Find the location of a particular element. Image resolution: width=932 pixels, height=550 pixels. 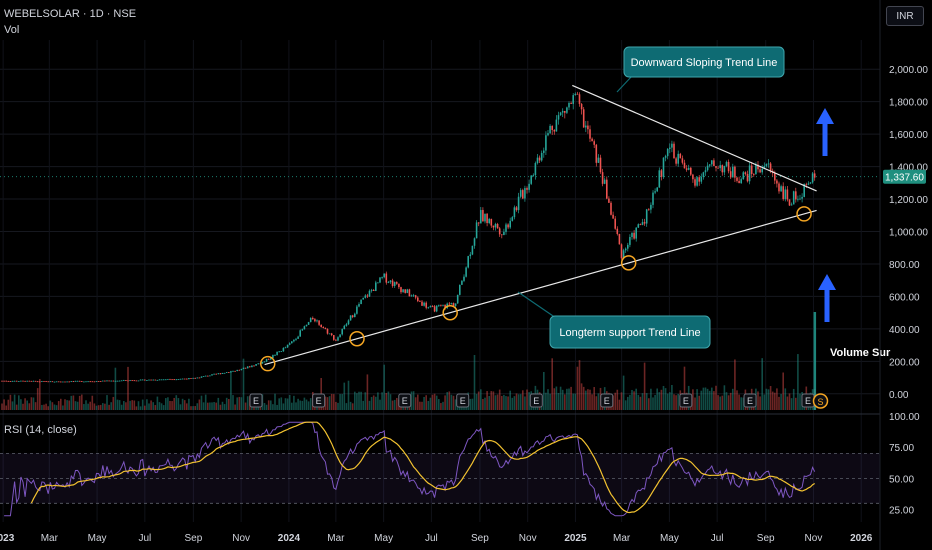

rsi-label: RSI (14, close) is located at coordinates (40, 430).